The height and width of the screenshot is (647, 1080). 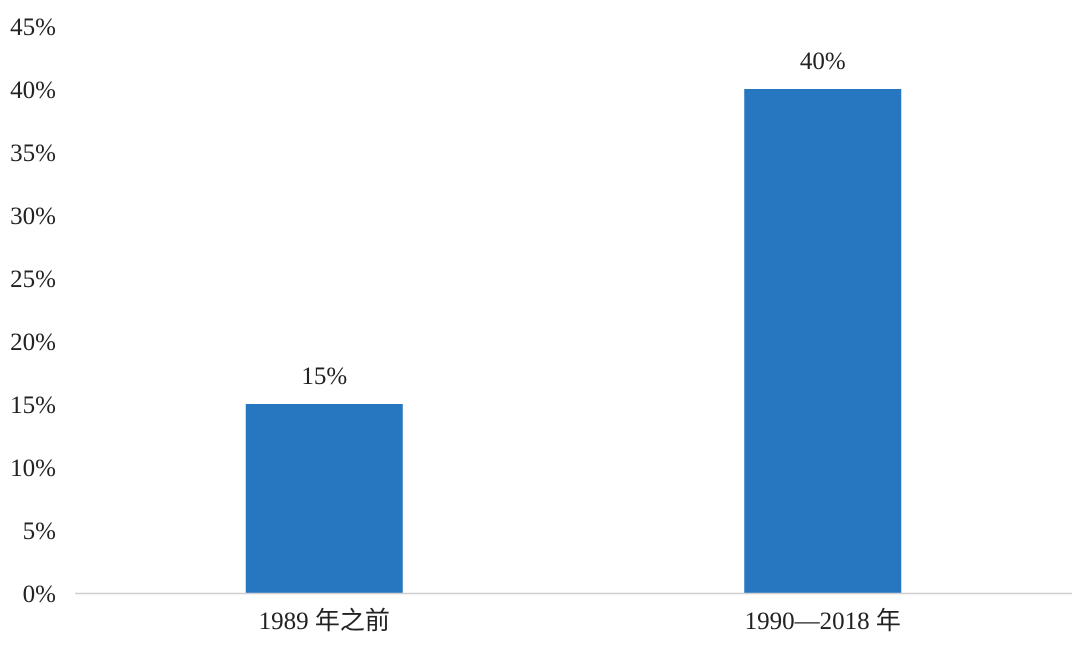 I want to click on y-tick-label: 0%, so click(x=39, y=594).